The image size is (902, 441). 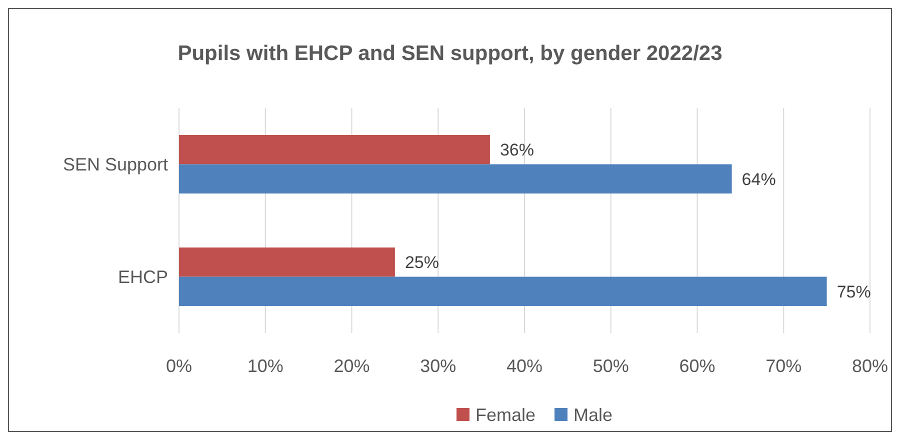 What do you see at coordinates (179, 366) in the screenshot?
I see `x-tick-label: 0%` at bounding box center [179, 366].